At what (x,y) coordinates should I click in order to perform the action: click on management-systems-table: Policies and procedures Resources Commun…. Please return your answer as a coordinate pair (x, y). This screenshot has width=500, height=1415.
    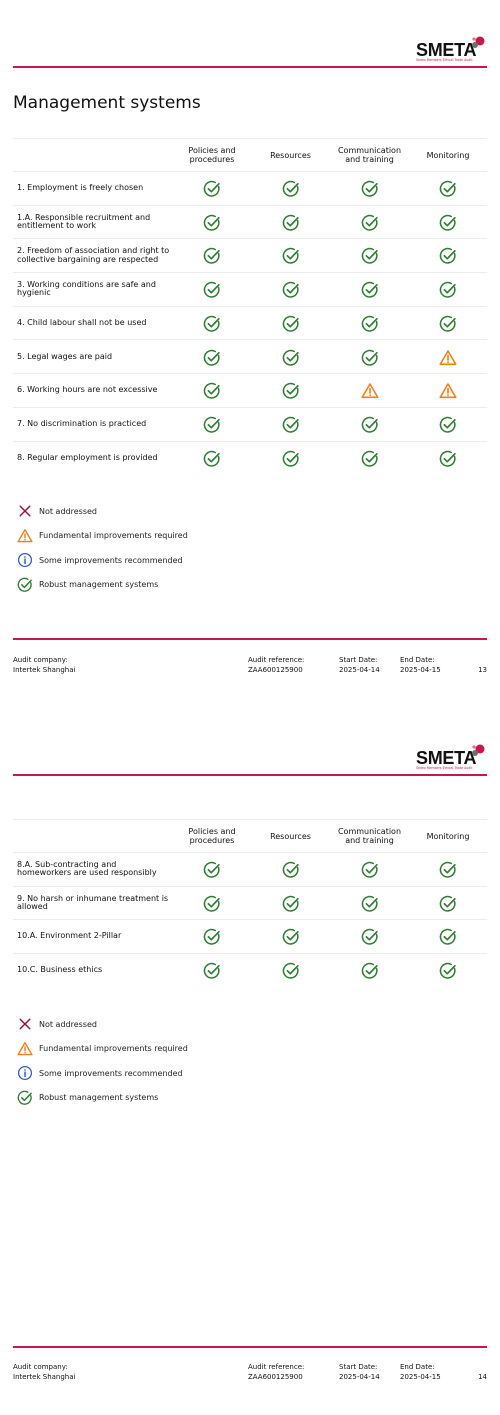
    Looking at the image, I should click on (250, 903).